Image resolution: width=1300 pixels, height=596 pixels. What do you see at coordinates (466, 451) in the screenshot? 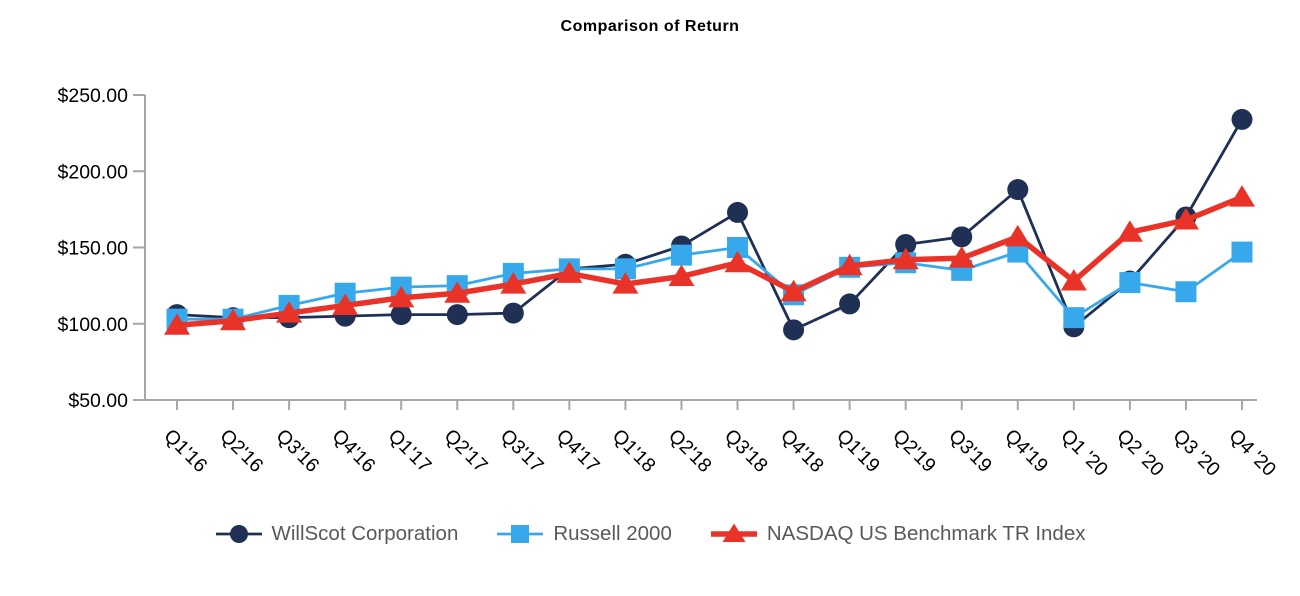
I see `x-axis-tick-label: Q2'17` at bounding box center [466, 451].